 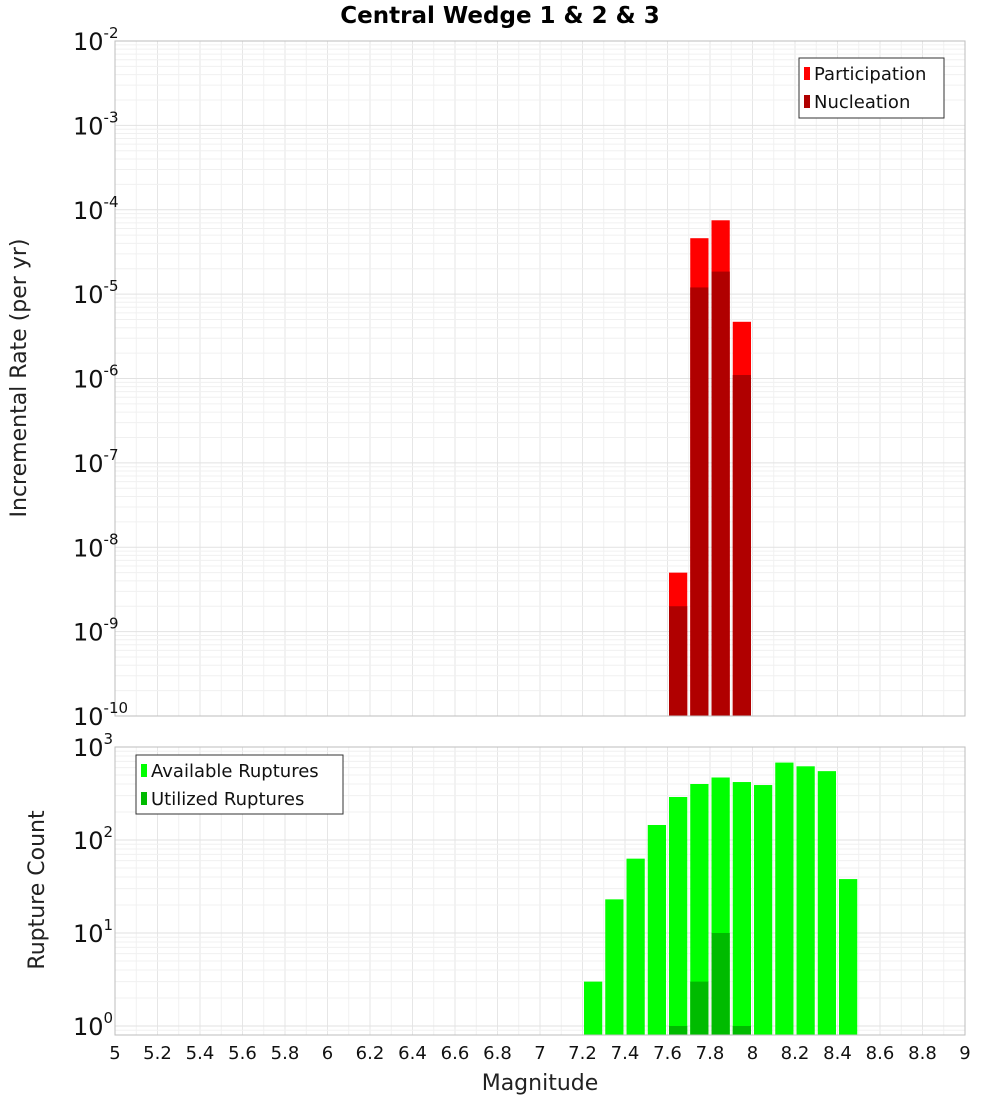 I want to click on y-tick-label: 10², so click(x=93, y=839).